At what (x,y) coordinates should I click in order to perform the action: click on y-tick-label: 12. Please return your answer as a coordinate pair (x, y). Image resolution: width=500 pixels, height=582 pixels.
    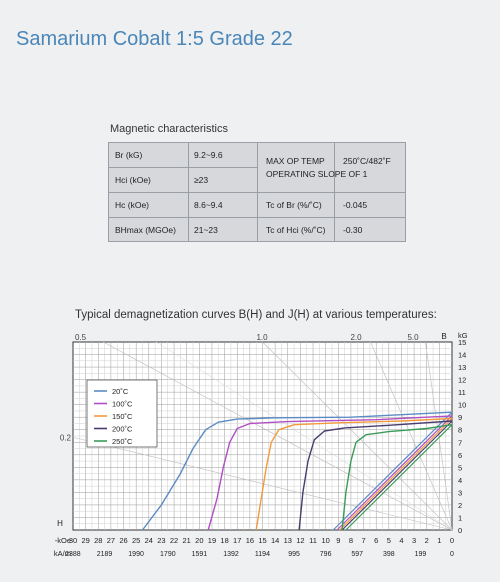
    Looking at the image, I should click on (462, 380).